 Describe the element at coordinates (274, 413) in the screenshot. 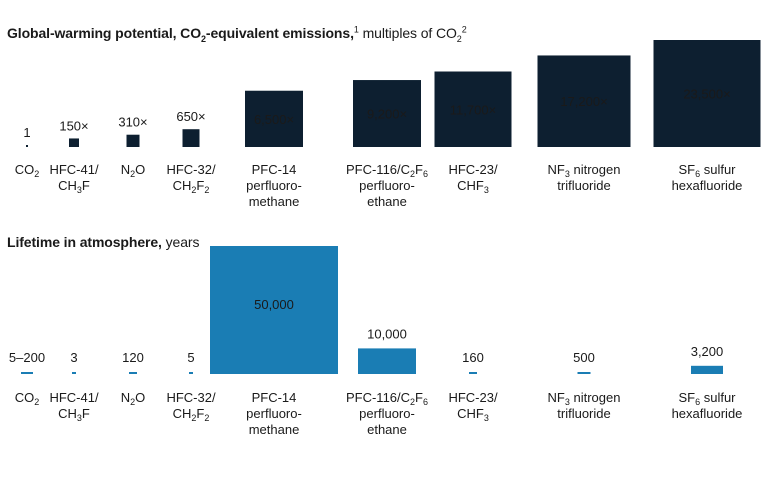

I see `lifetime-category-label-4: perfluoro-` at that location.